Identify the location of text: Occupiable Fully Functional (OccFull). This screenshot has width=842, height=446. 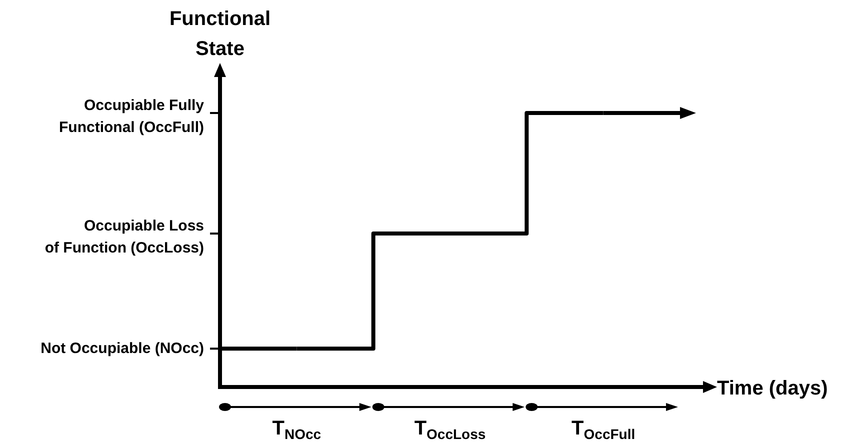
(132, 116).